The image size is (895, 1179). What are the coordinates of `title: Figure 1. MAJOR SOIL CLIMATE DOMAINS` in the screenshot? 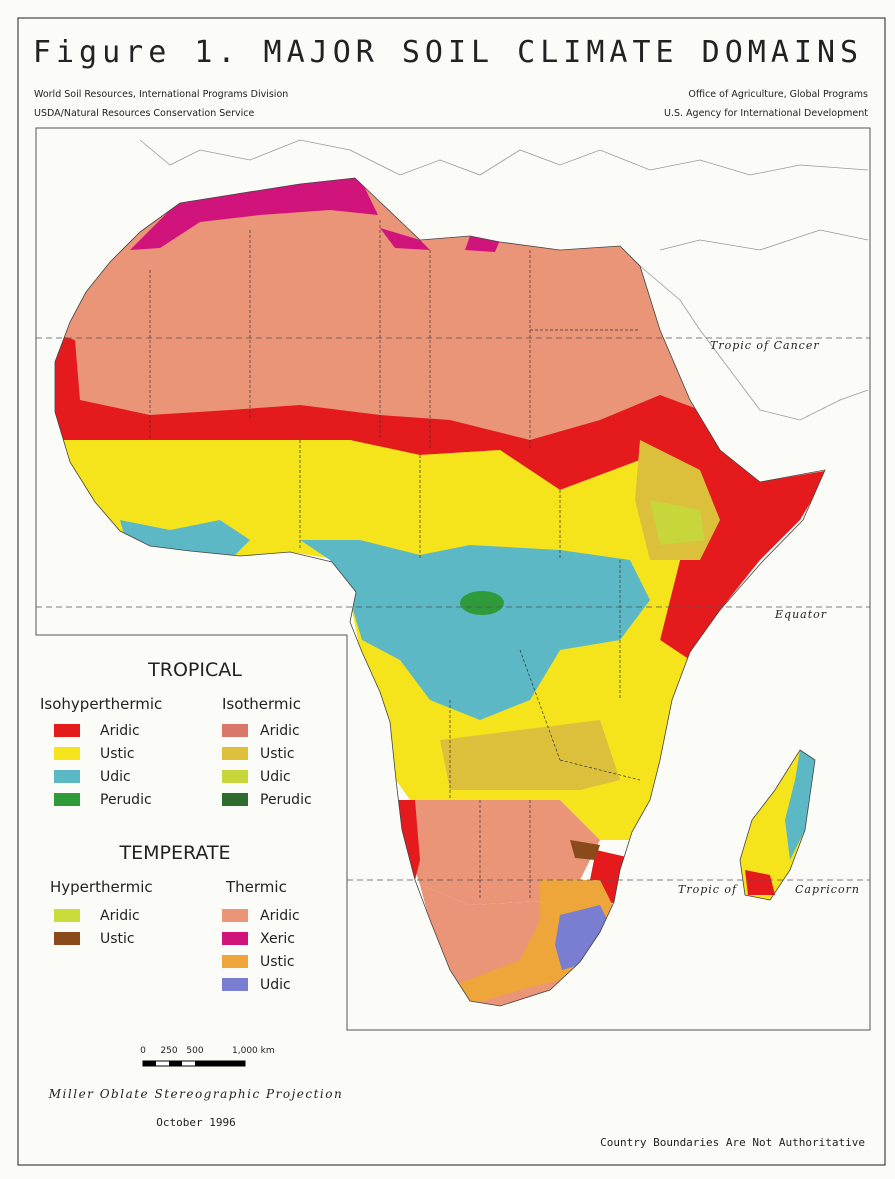 It's located at (448, 52).